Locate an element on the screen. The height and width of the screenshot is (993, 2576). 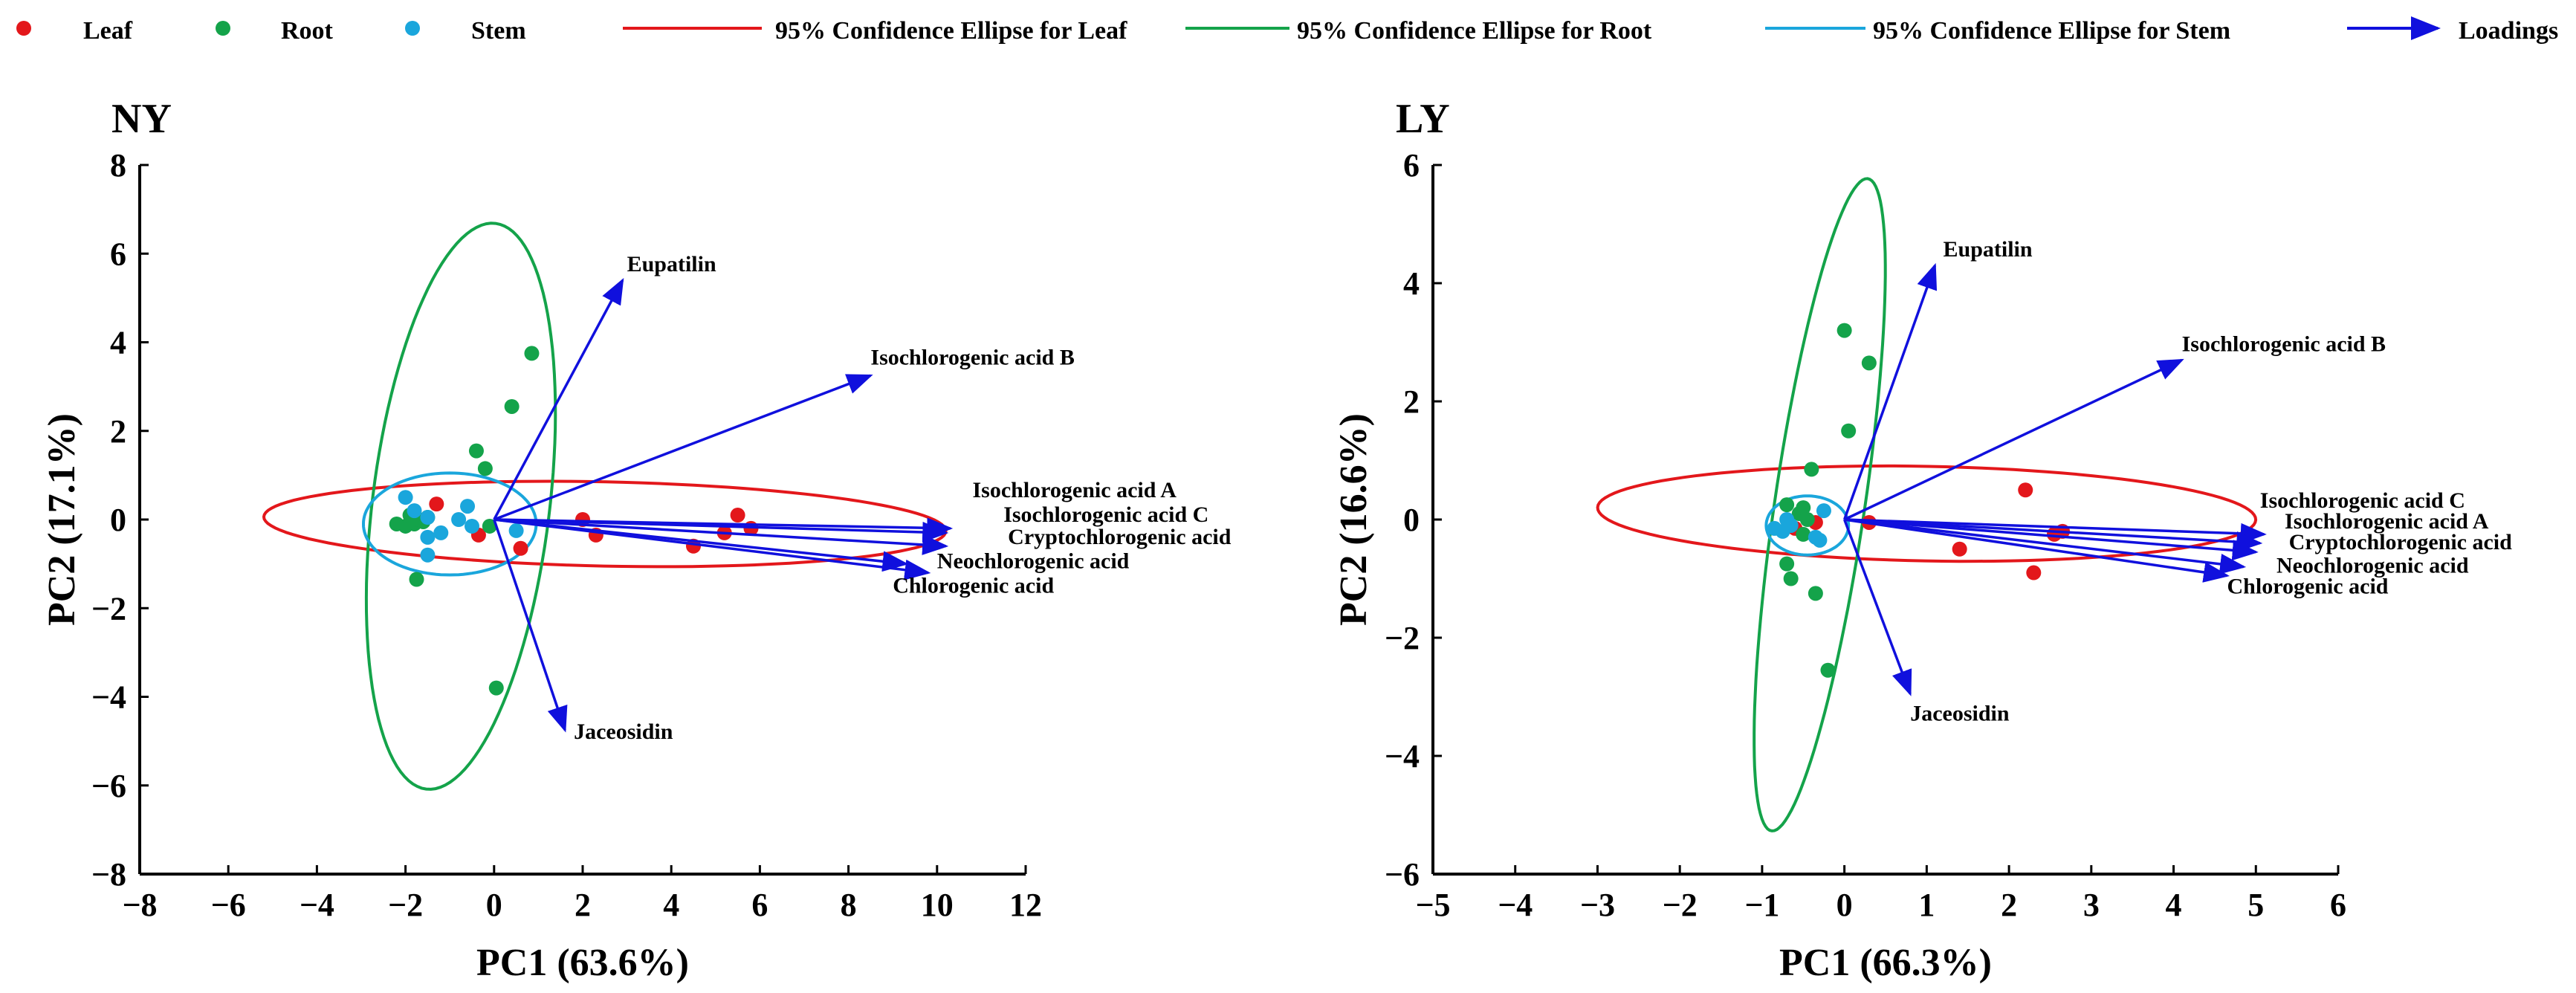
y-tick-label: −6 is located at coordinates (108, 786).